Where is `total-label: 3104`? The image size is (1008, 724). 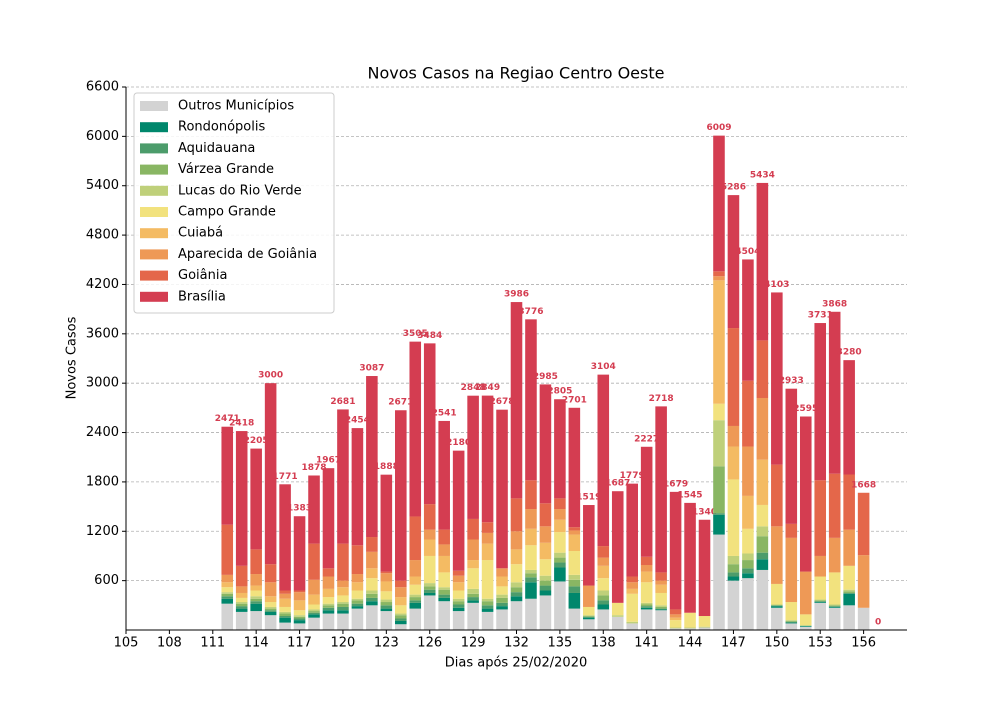
total-label: 3104 is located at coordinates (603, 367).